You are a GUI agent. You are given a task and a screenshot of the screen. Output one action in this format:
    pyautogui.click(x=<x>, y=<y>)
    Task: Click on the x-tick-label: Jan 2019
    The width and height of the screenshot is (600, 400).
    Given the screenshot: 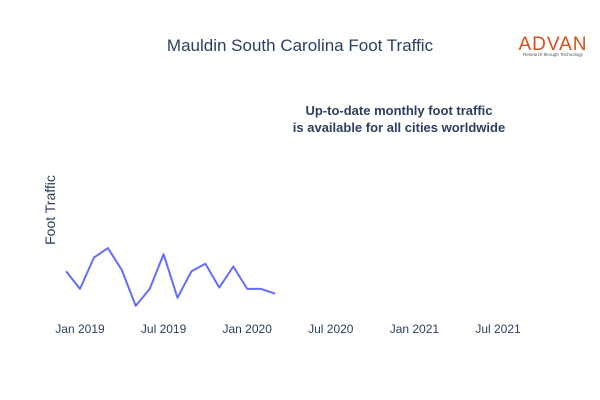 What is the action you would take?
    pyautogui.click(x=80, y=329)
    